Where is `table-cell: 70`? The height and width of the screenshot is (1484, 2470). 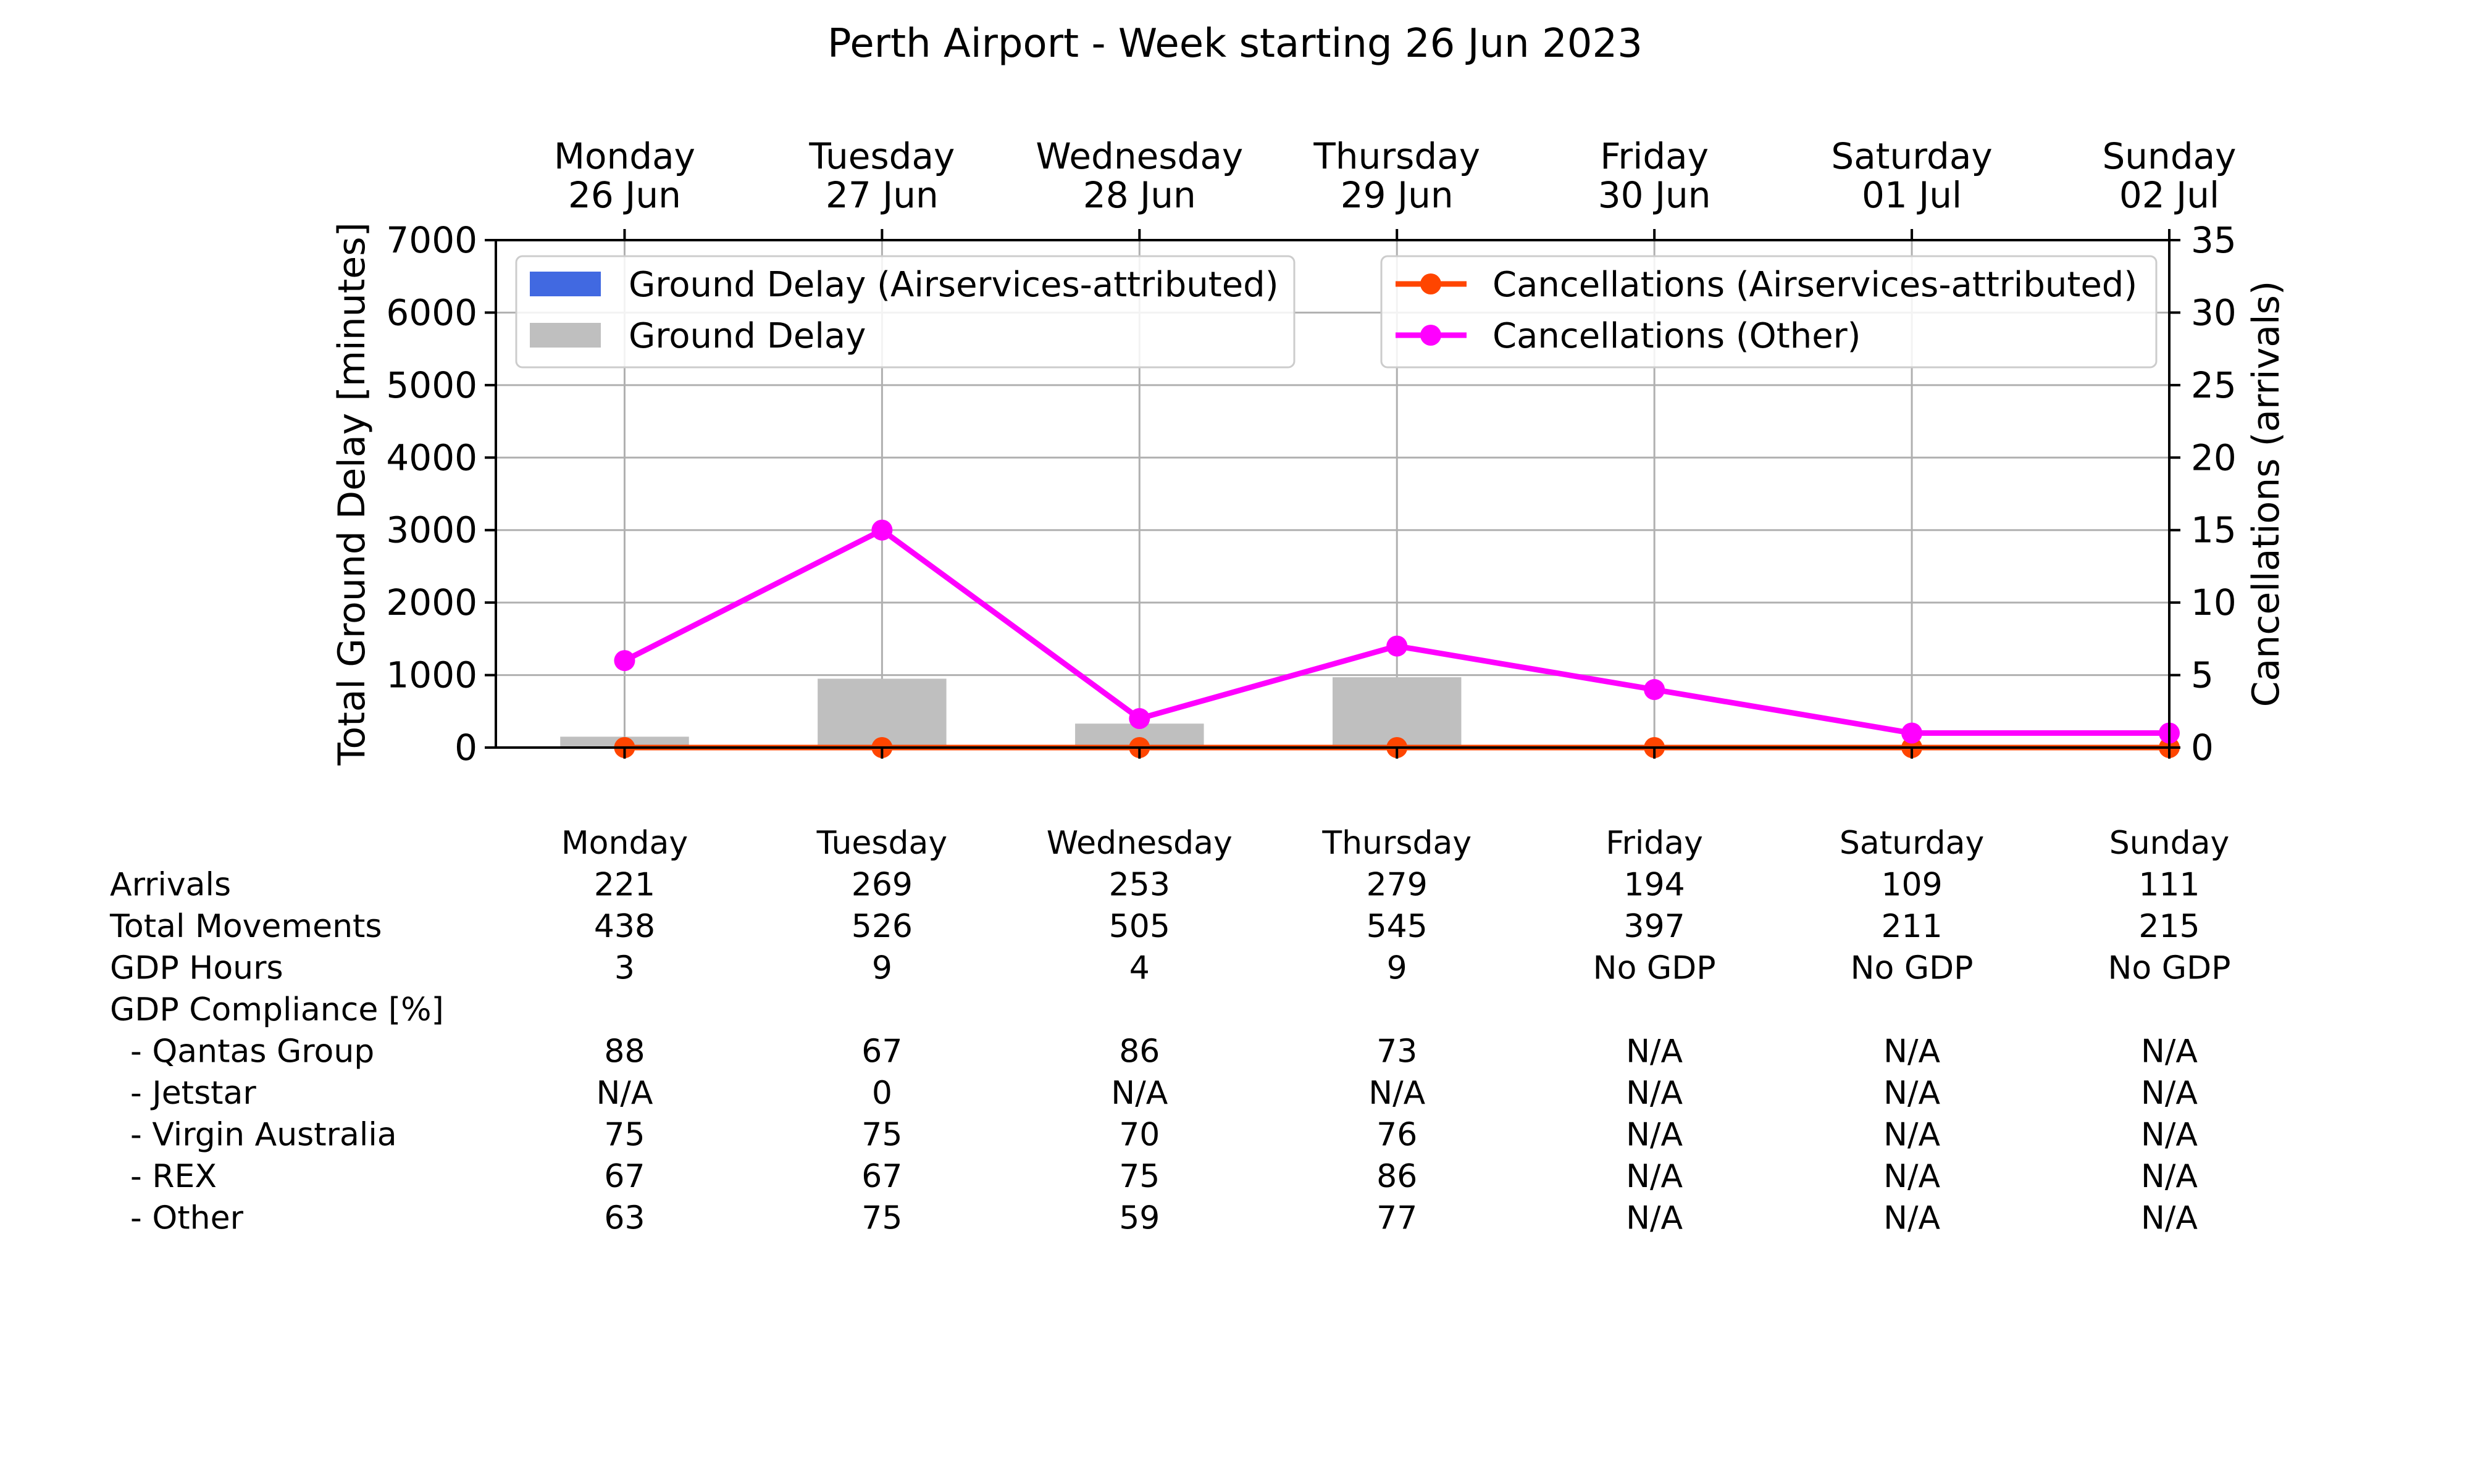
table-cell: 70 is located at coordinates (1139, 1135).